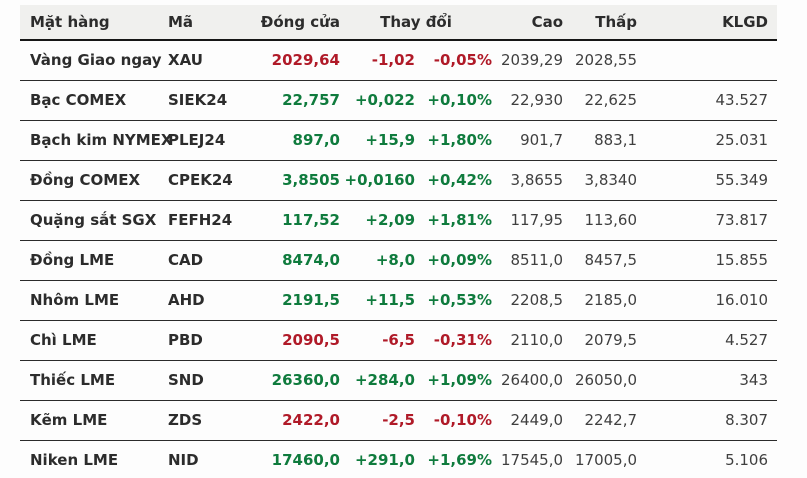 This screenshot has height=478, width=807. What do you see at coordinates (707, 23) in the screenshot?
I see `col-header-volume: KLGD` at bounding box center [707, 23].